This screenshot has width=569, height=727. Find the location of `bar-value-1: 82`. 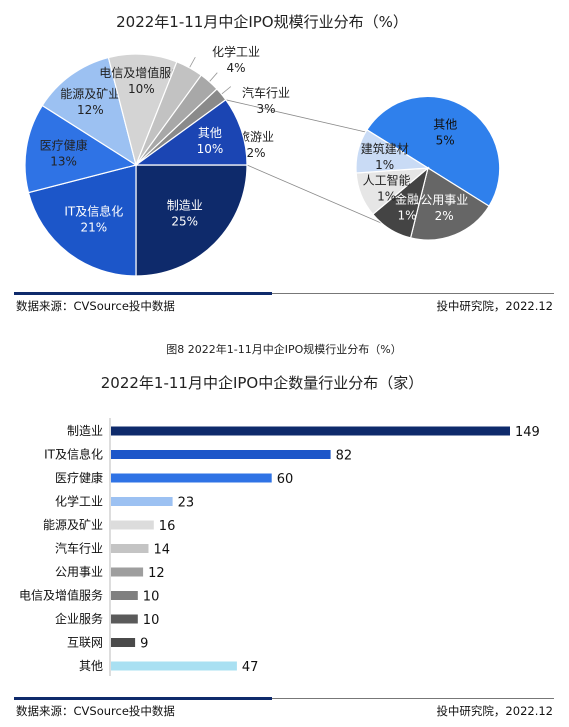

bar-value-1: 82 is located at coordinates (344, 456).